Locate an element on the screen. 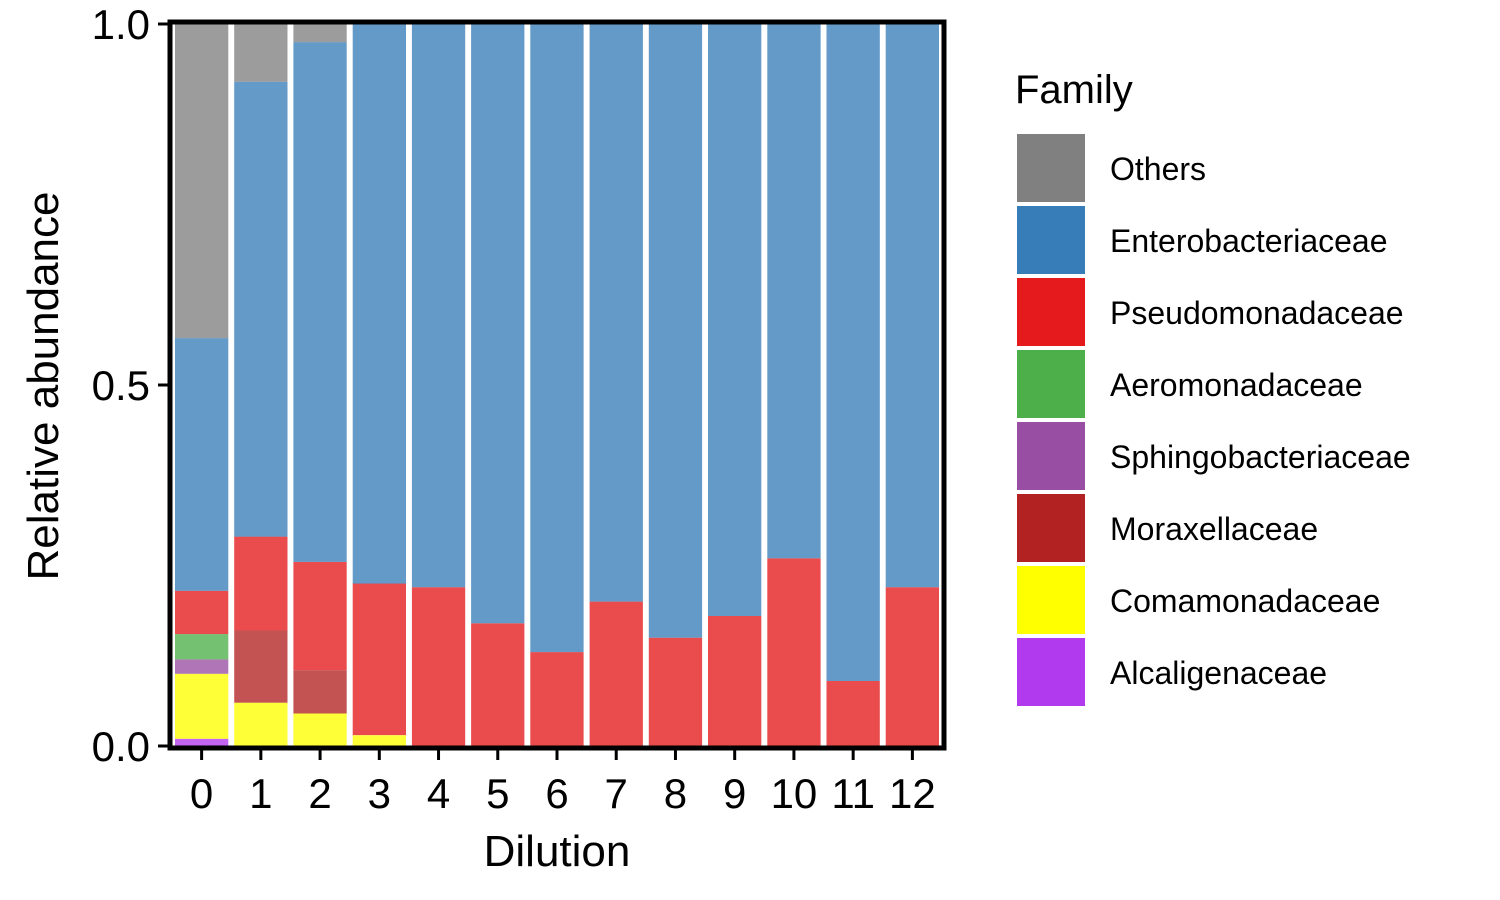 This screenshot has height=900, width=1500. legend-label-others: Others is located at coordinates (1158, 169).